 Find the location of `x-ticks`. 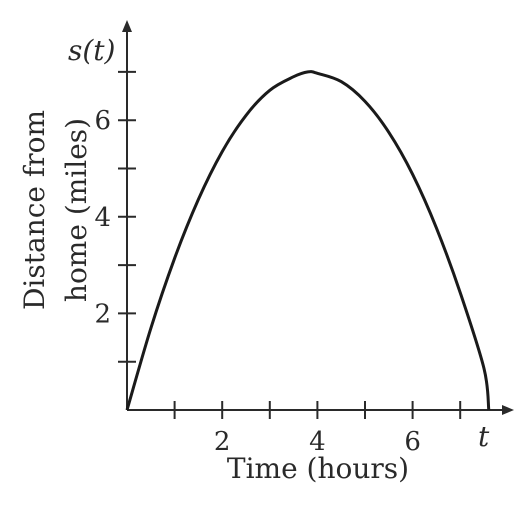

x-ticks is located at coordinates (317, 410).